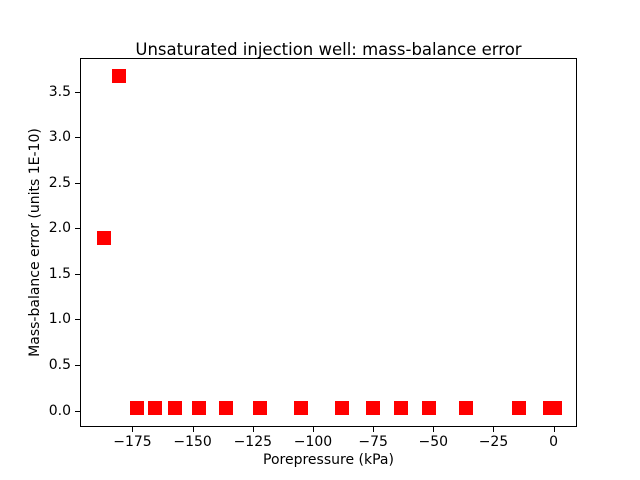 This screenshot has width=640, height=480. What do you see at coordinates (59, 365) in the screenshot?
I see `y-tick-label: 0.5` at bounding box center [59, 365].